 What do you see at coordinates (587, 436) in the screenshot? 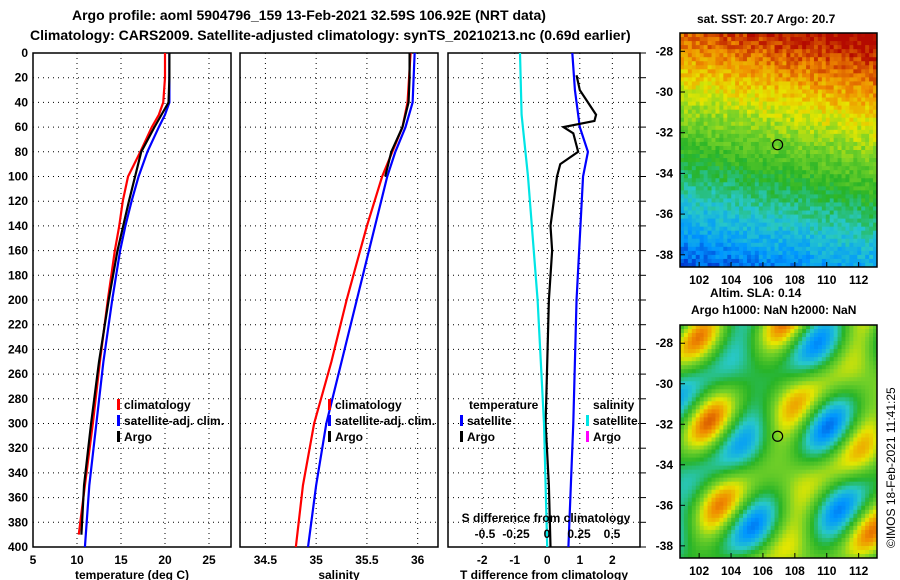
I see `legend-swatch` at bounding box center [587, 436].